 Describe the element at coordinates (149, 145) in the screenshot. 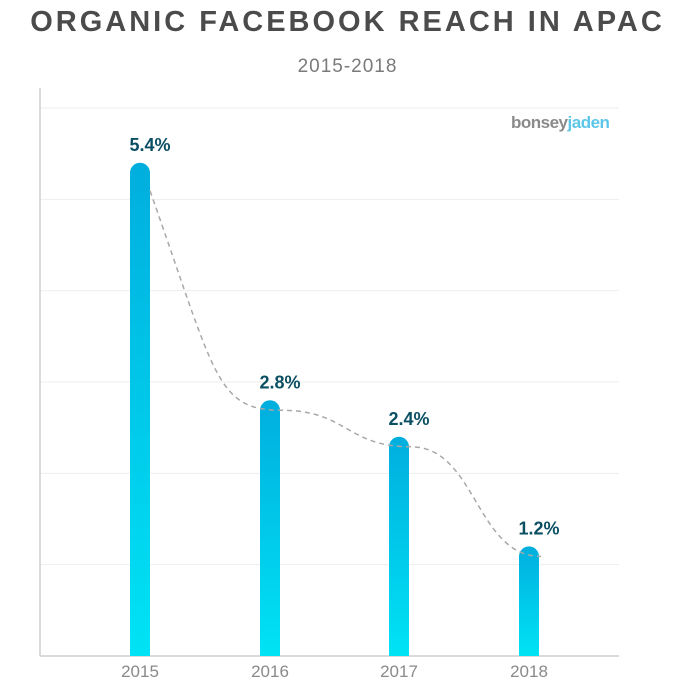

I see `value-label-2015: 5.4%` at that location.